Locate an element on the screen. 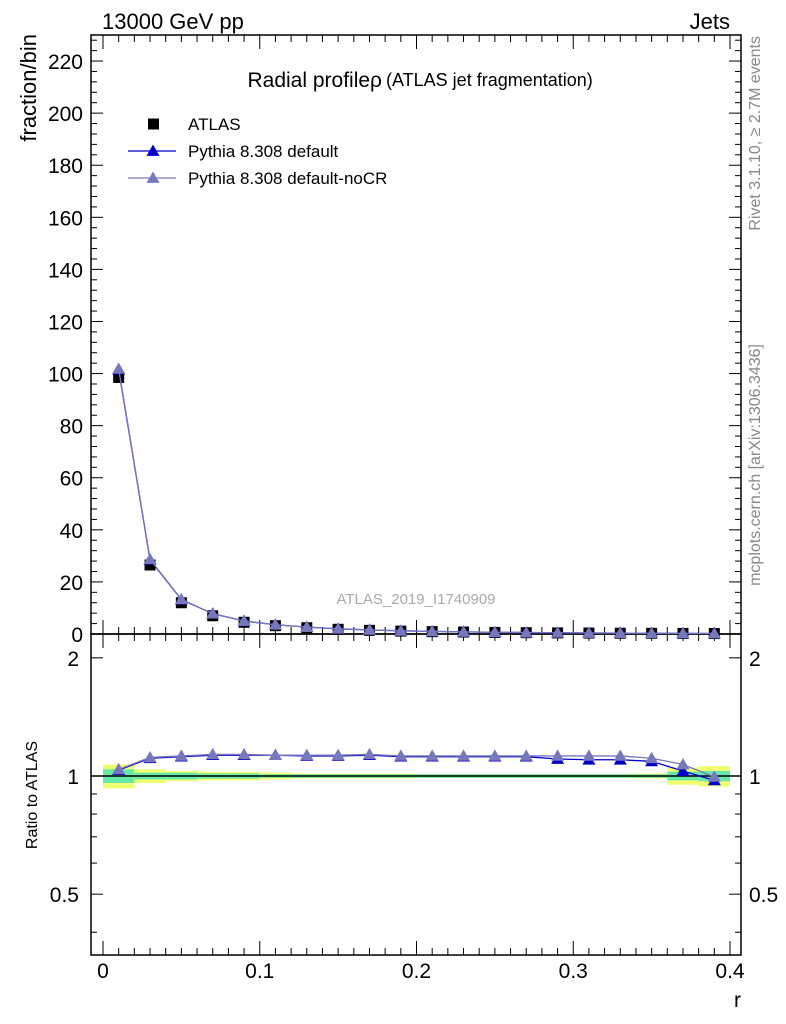  legend-label-0: ATLAS is located at coordinates (214, 124).